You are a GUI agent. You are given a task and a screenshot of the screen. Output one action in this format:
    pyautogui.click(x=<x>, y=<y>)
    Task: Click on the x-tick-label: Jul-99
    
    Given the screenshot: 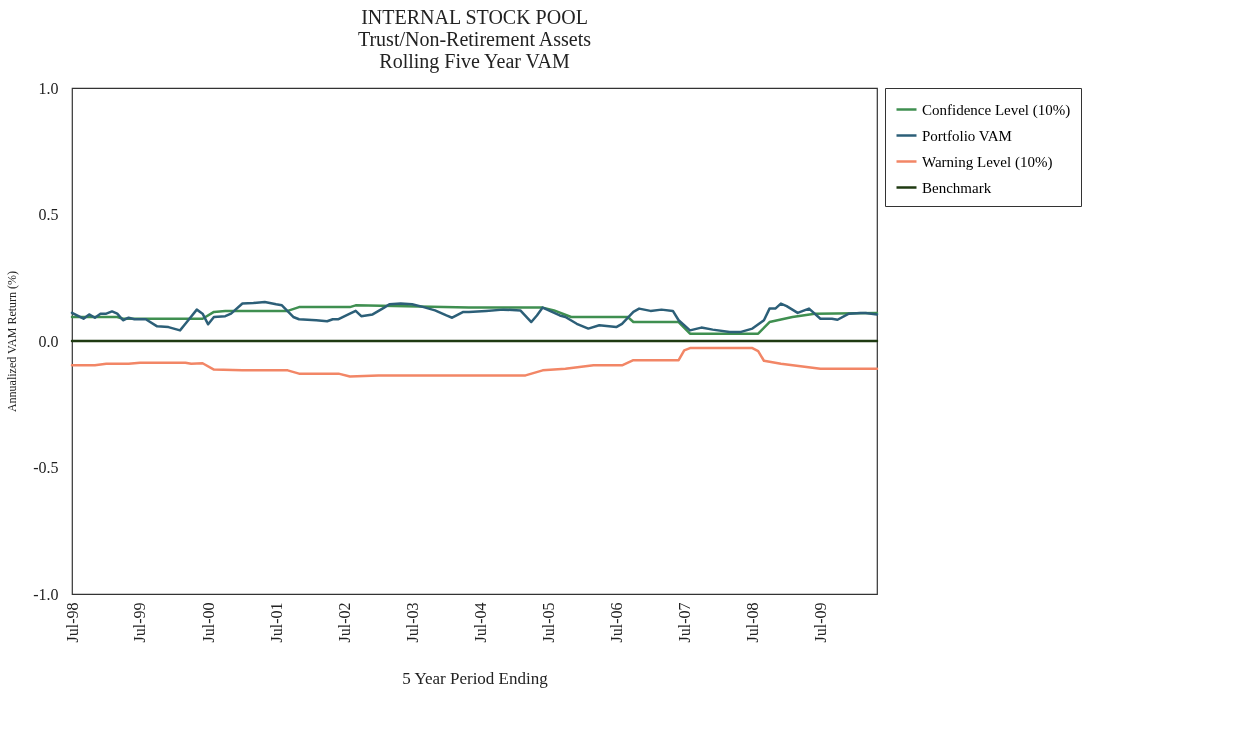 What is the action you would take?
    pyautogui.click(x=140, y=622)
    